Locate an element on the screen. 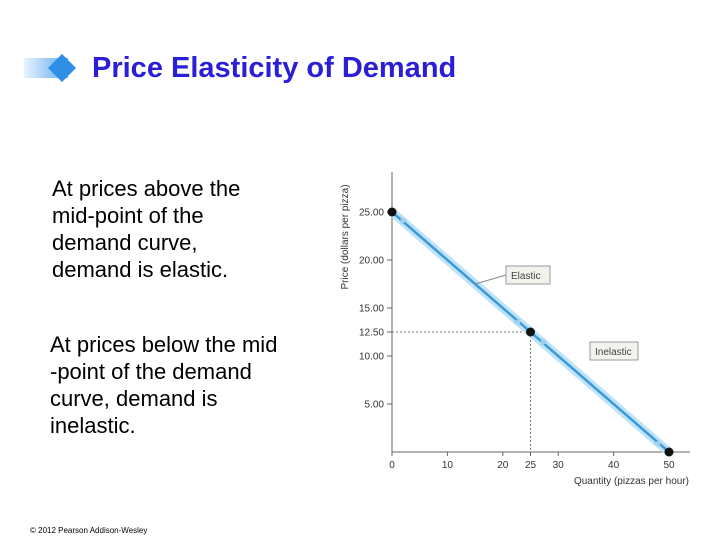 This screenshot has height=540, width=720. y-tick-label: 15.00 is located at coordinates (371, 309).